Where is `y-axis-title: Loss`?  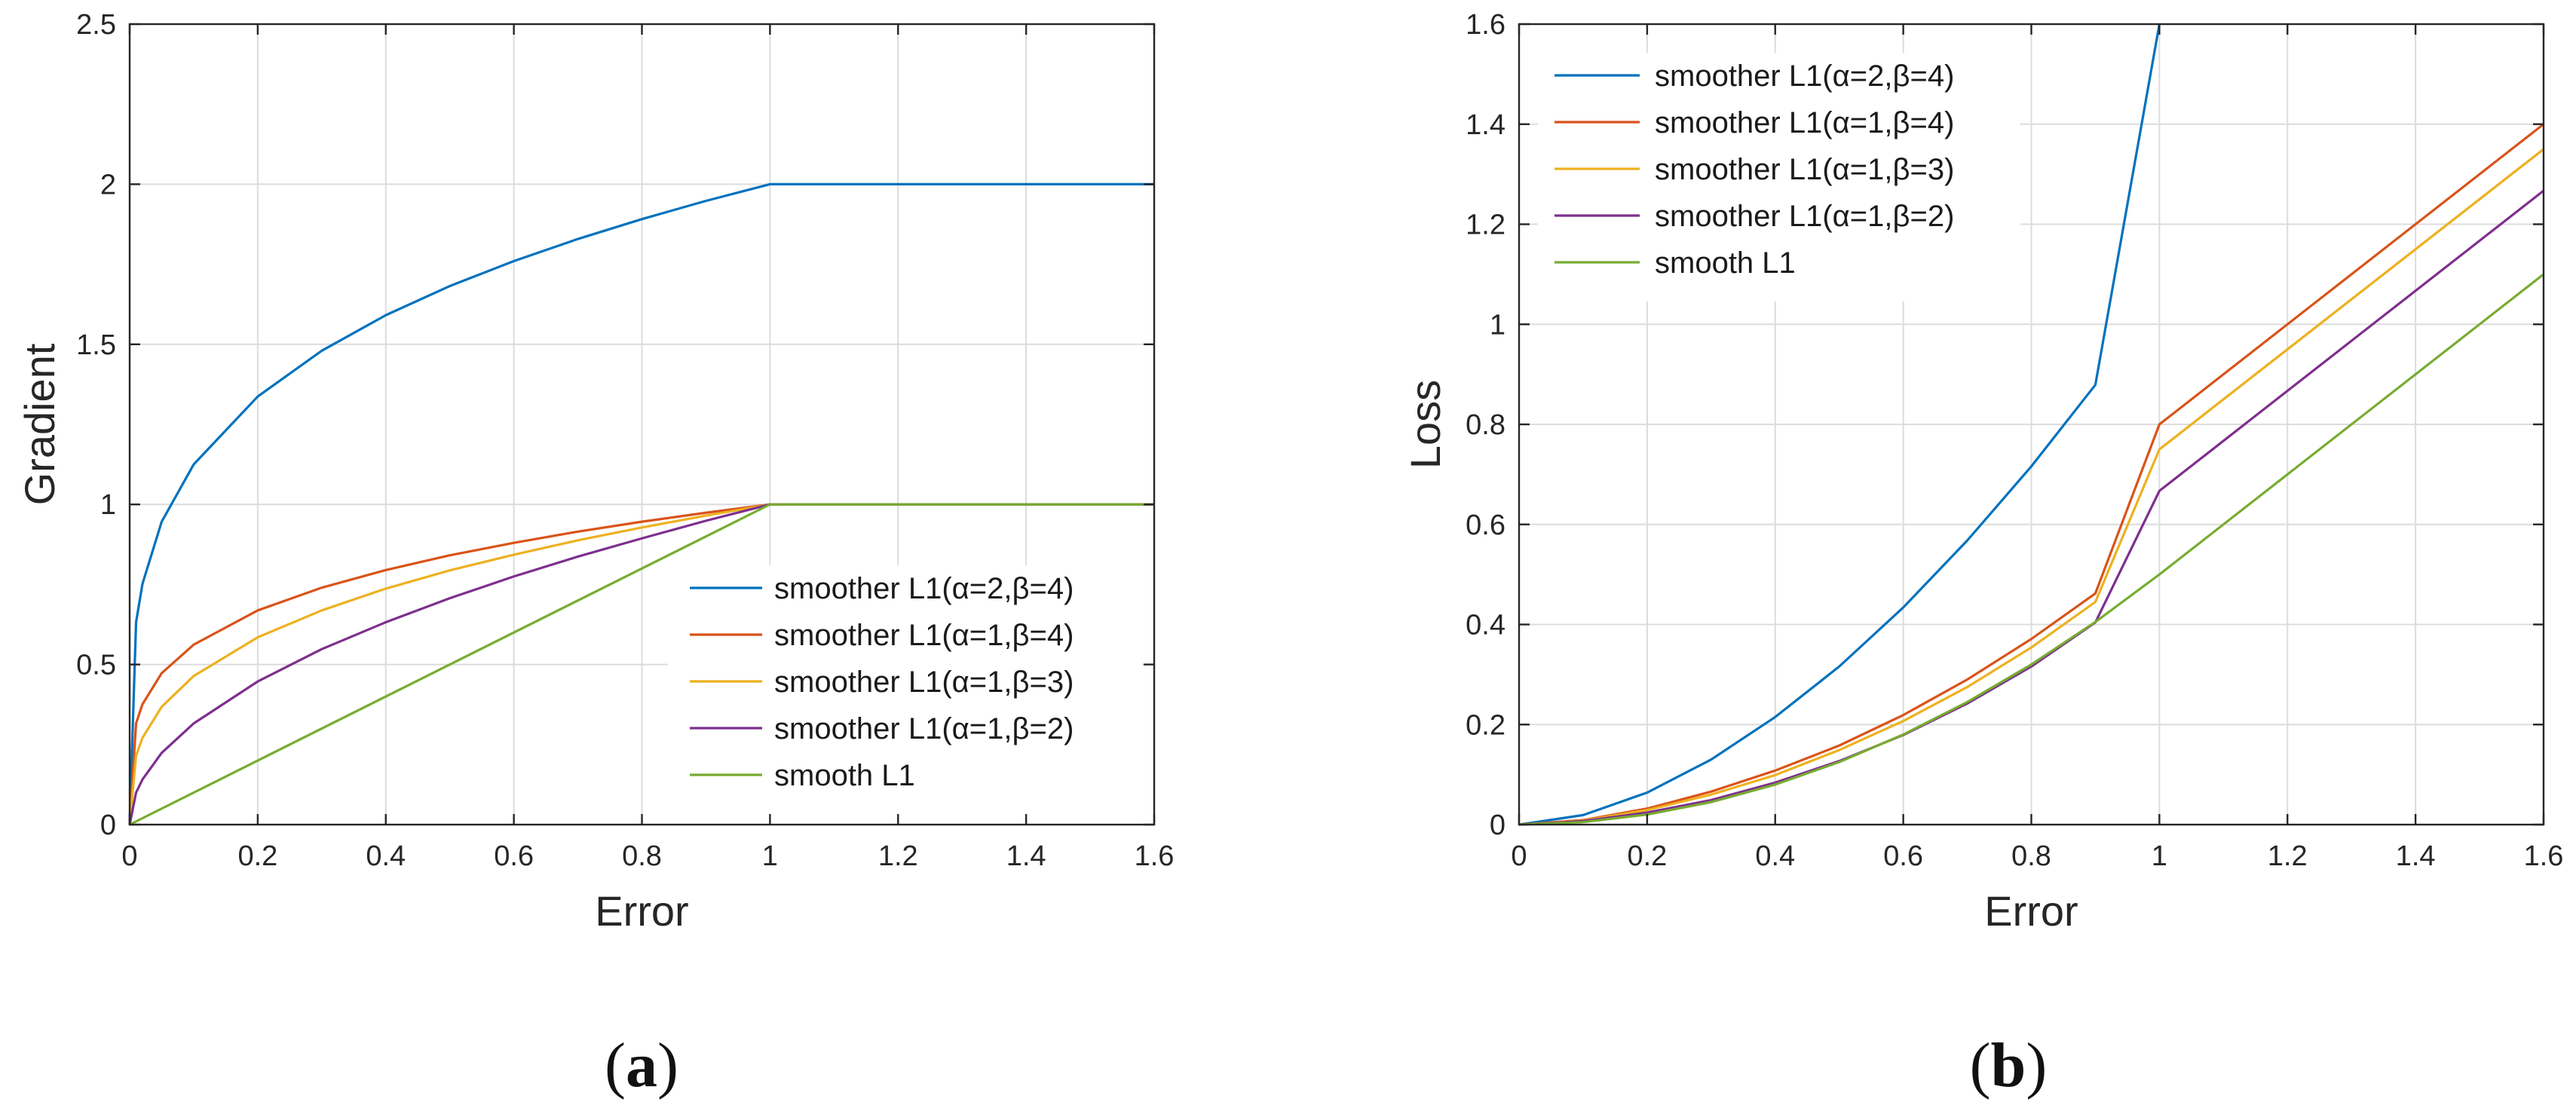
y-axis-title: Loss is located at coordinates (1425, 425).